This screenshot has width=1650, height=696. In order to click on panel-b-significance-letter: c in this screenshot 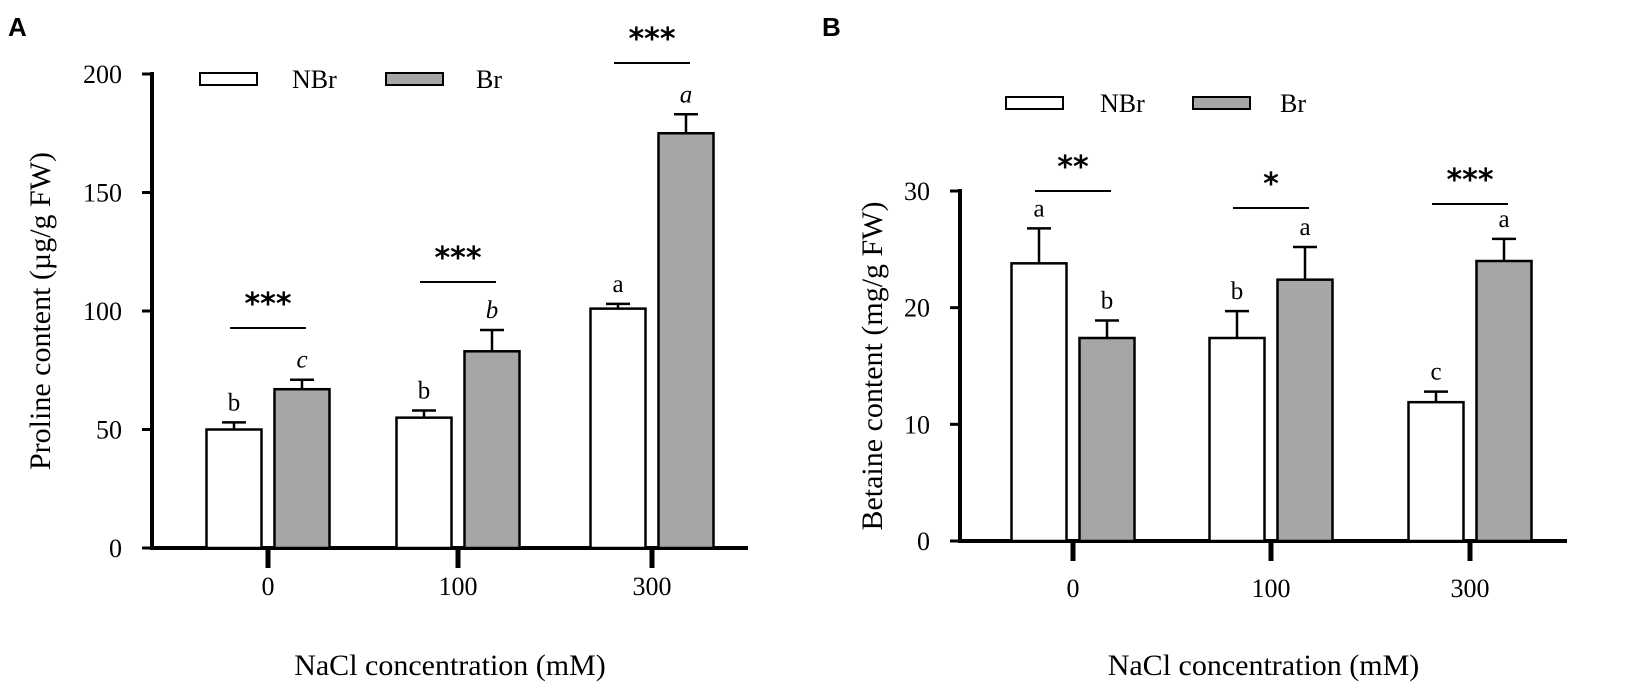, I will do `click(1435, 372)`.